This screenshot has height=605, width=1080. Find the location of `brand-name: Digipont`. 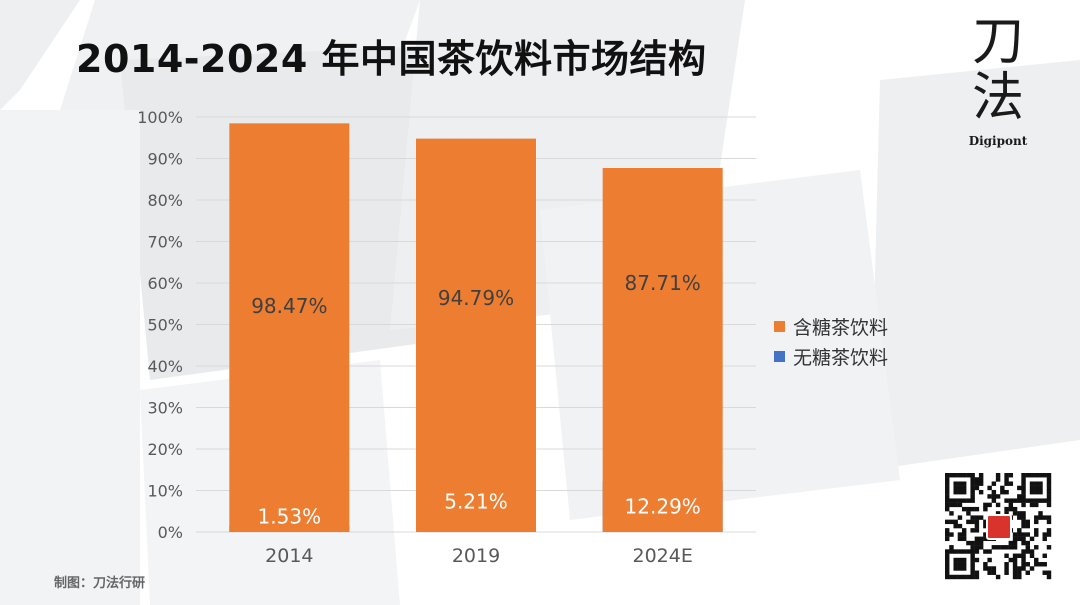

brand-name: Digipont is located at coordinates (998, 141).